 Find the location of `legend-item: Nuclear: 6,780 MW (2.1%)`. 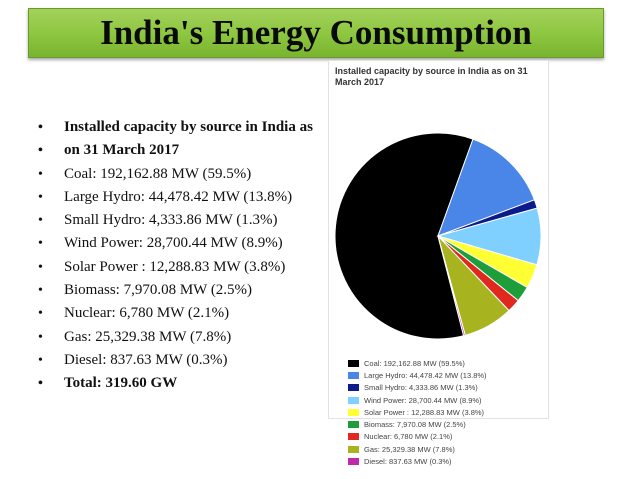

legend-item: Nuclear: 6,780 MW (2.1%) is located at coordinates (417, 437).